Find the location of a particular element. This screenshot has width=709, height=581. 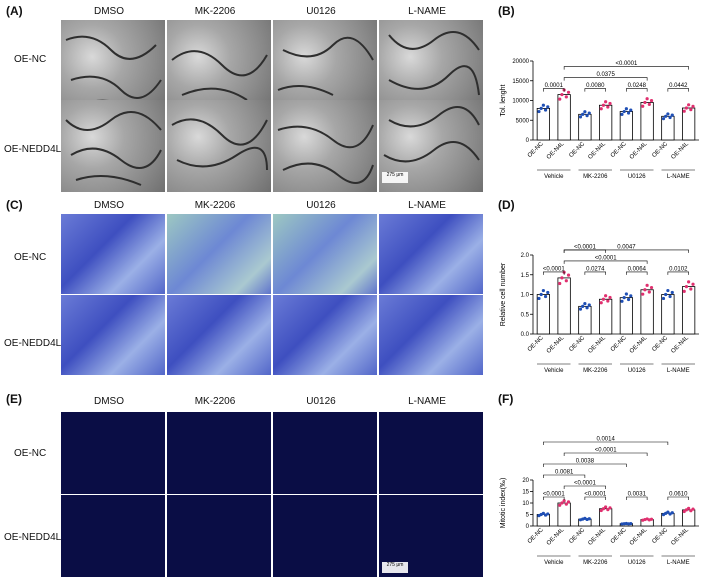

x-tick-label: OE-NC is located at coordinates (536, 150).